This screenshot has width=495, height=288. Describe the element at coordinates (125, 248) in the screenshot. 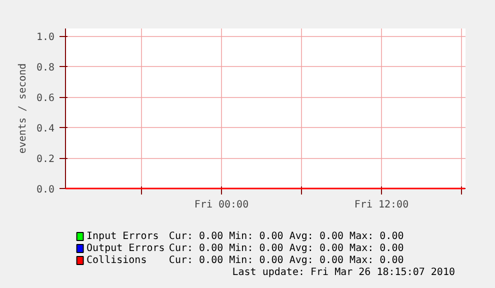

I see `legend-label: Output Errors` at that location.